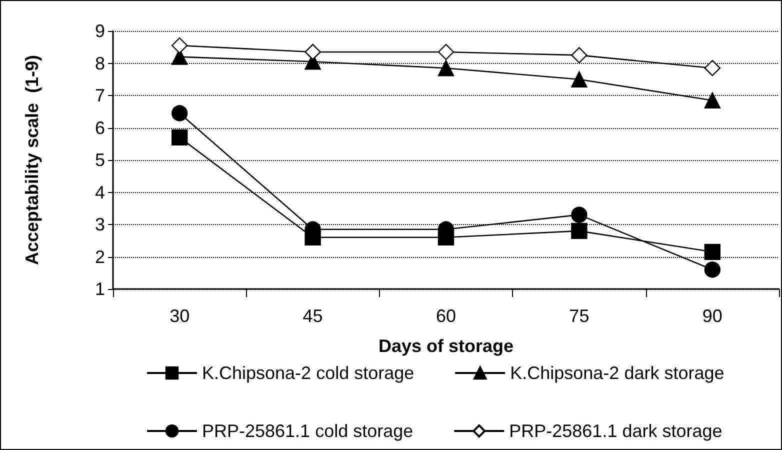 The image size is (782, 450). What do you see at coordinates (99, 192) in the screenshot?
I see `y-tick-label: 4` at bounding box center [99, 192].